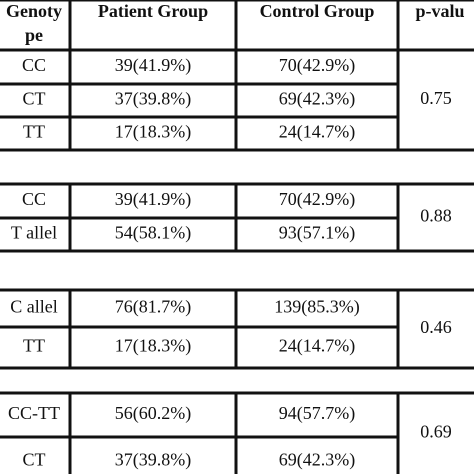 The image size is (474, 474). Describe the element at coordinates (34, 35) in the screenshot. I see `header-cell: pe` at that location.